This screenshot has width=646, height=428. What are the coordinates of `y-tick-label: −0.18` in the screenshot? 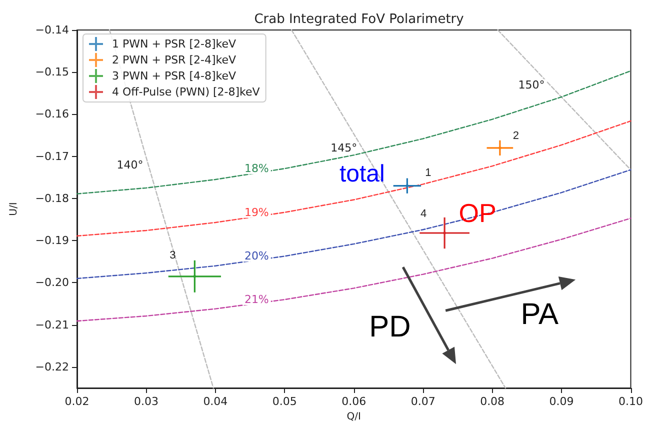 It's located at (52, 198).